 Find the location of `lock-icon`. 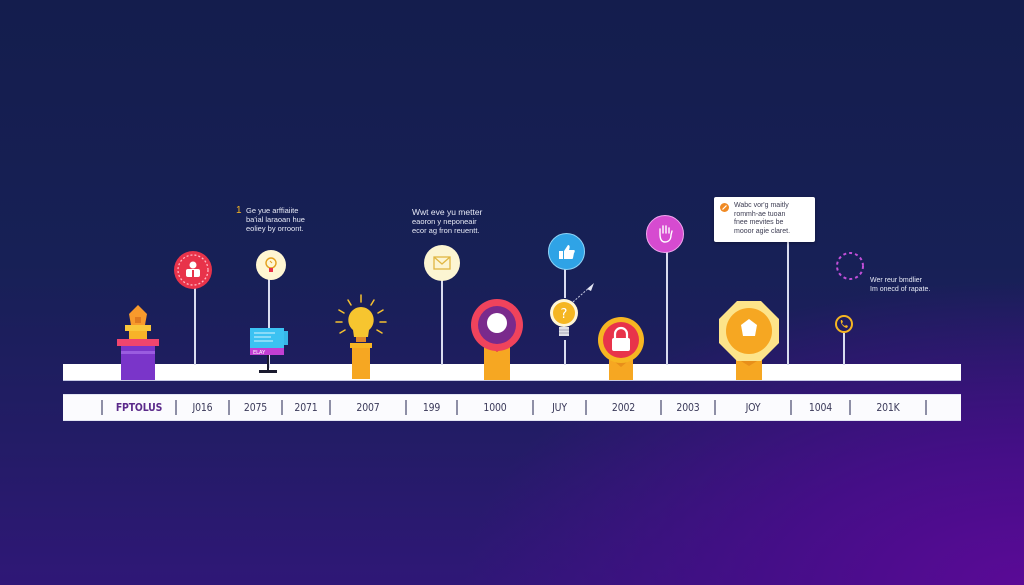

lock-icon is located at coordinates (621, 348).